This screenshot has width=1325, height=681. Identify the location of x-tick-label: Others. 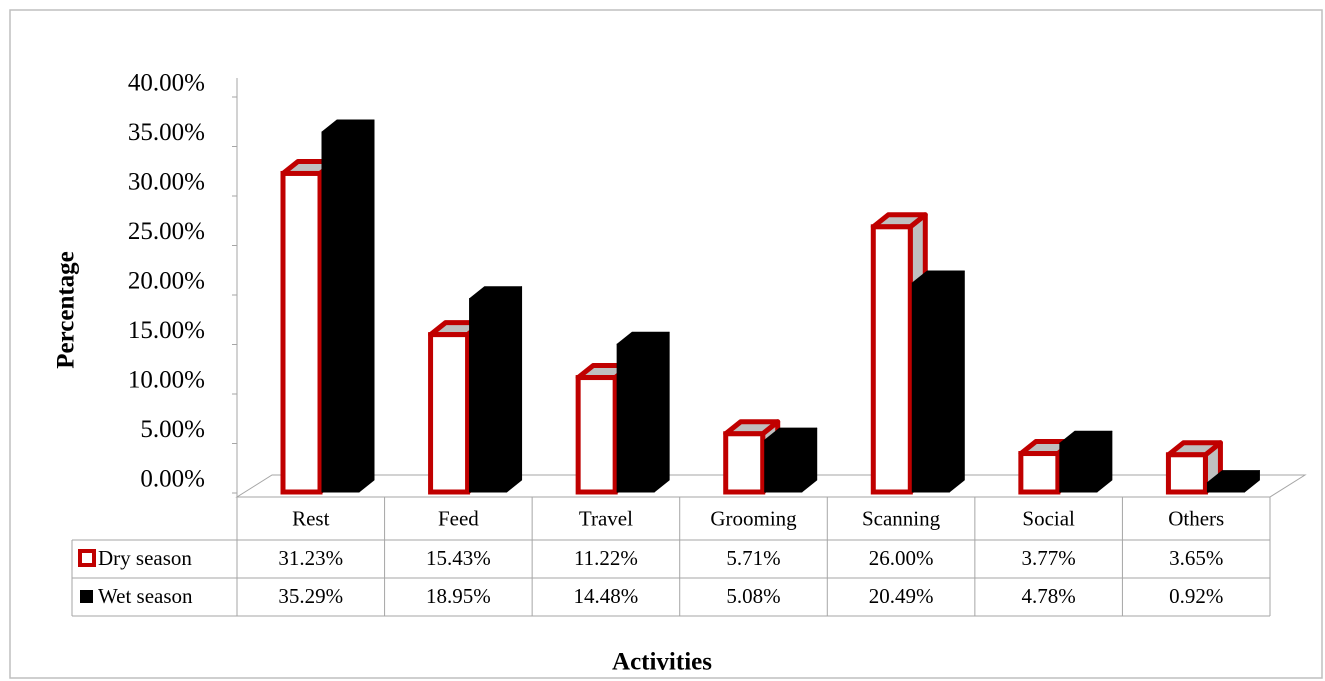
(1196, 518).